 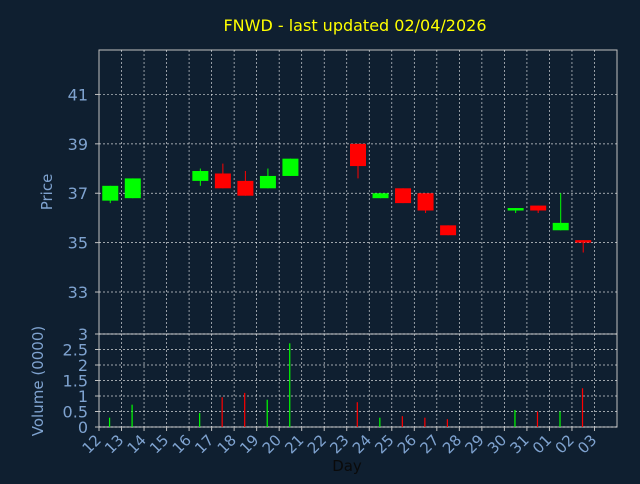 I want to click on volume-tick-label: 0.5, so click(x=75, y=412).